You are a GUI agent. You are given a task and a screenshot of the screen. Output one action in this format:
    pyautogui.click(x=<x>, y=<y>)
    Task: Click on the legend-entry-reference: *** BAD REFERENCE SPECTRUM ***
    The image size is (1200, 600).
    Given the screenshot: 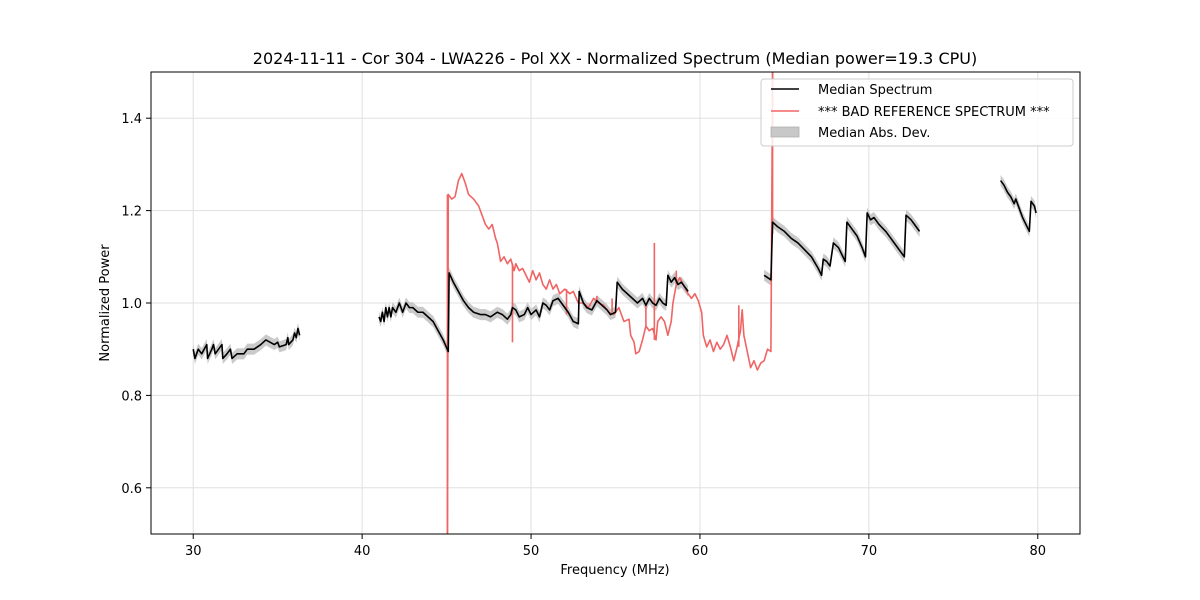 What is the action you would take?
    pyautogui.click(x=934, y=112)
    